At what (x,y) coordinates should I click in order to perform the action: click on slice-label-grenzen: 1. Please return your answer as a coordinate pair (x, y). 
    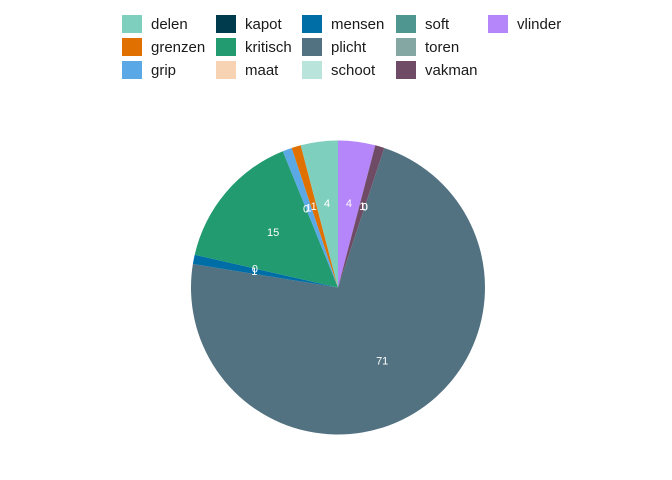
    Looking at the image, I should click on (314, 207).